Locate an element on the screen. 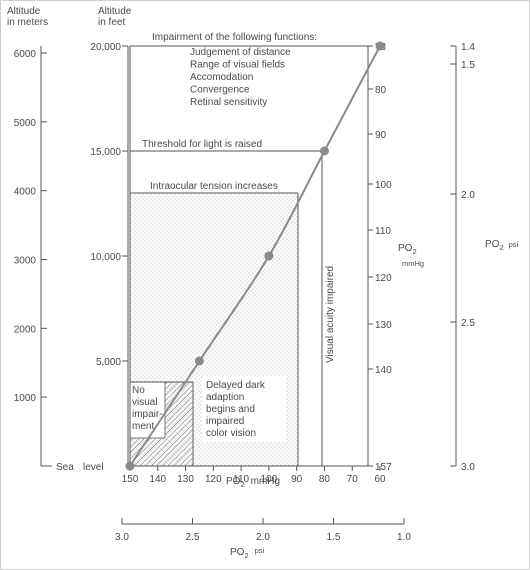  right-psi-title-sub: 2 is located at coordinates (501, 247).